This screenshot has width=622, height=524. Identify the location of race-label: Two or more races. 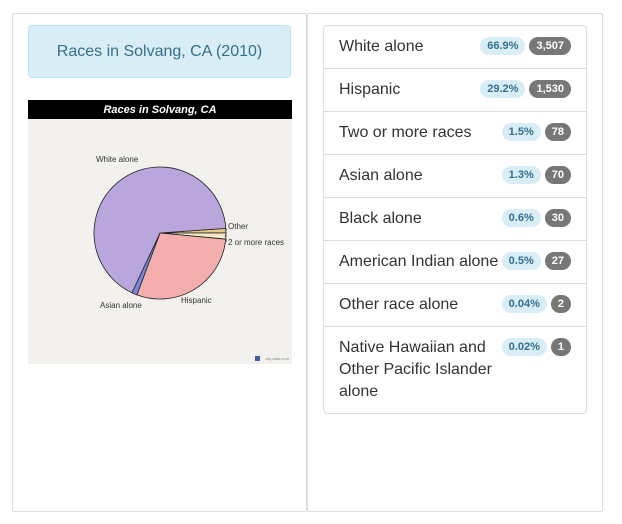
(405, 132).